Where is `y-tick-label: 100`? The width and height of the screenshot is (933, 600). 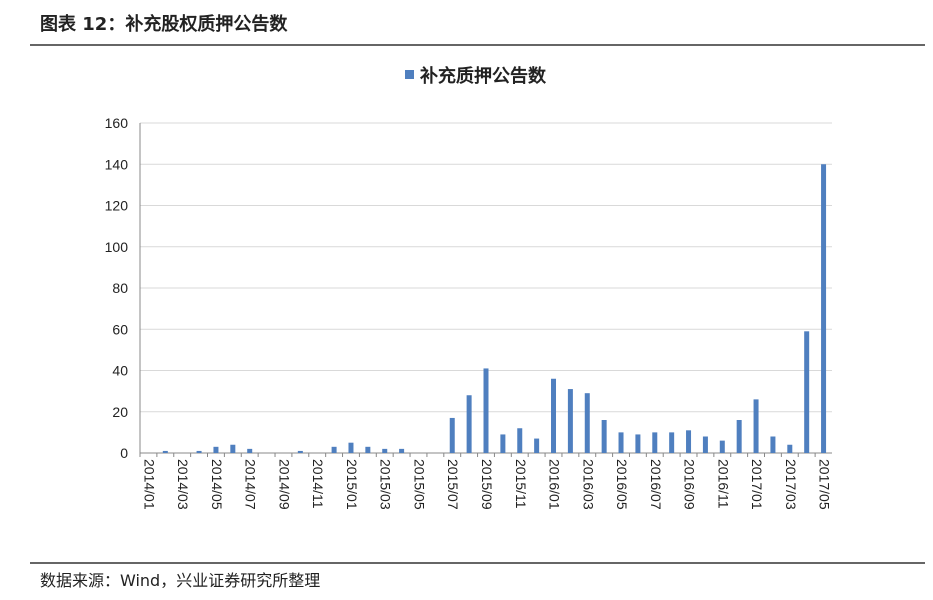 y-tick-label: 100 is located at coordinates (117, 247).